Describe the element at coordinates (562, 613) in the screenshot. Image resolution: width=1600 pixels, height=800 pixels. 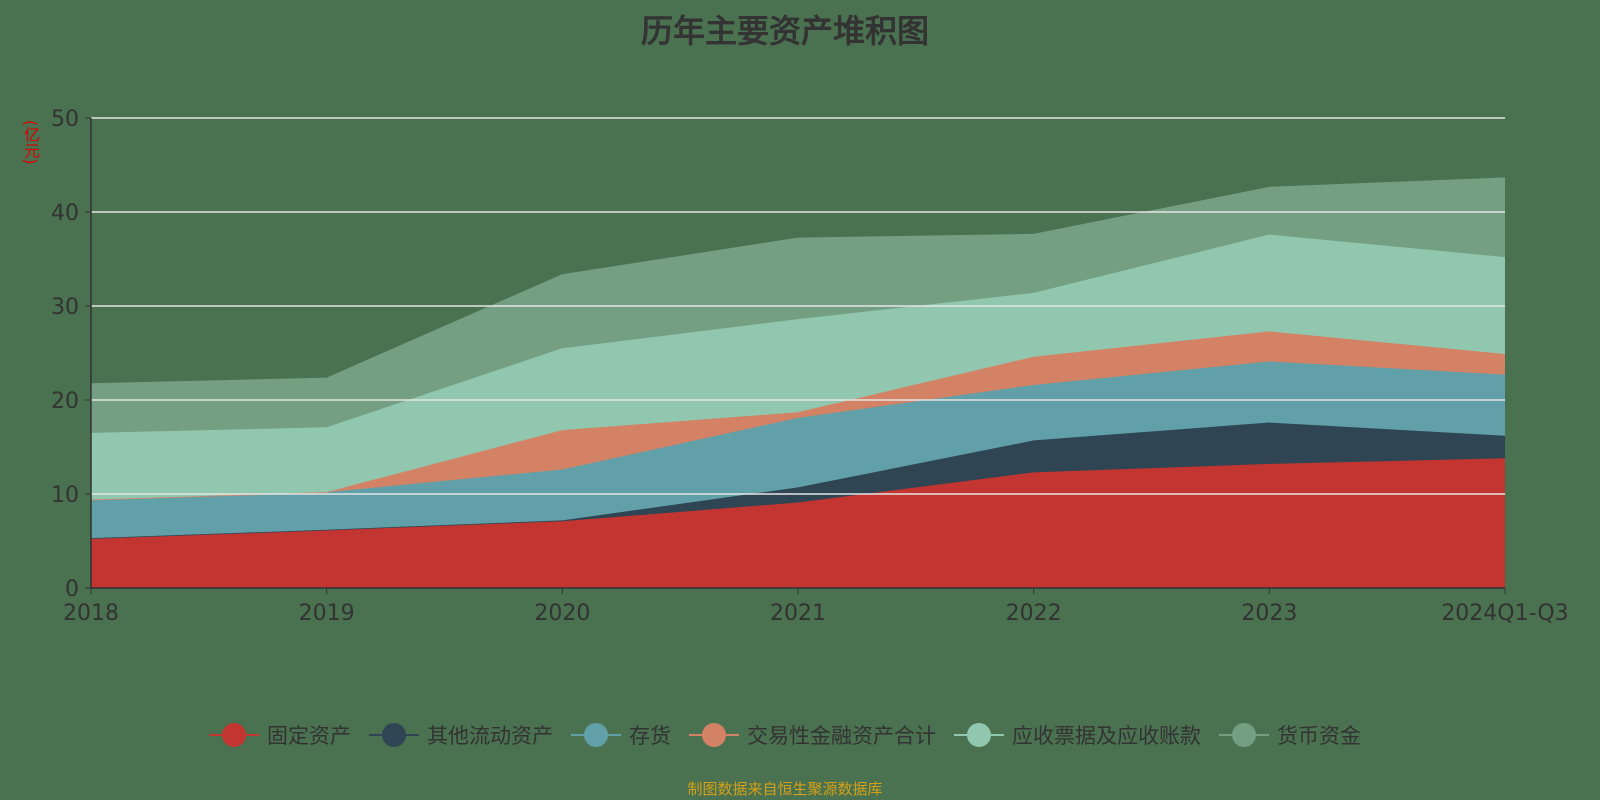
I see `x-tick-label: 2020` at that location.